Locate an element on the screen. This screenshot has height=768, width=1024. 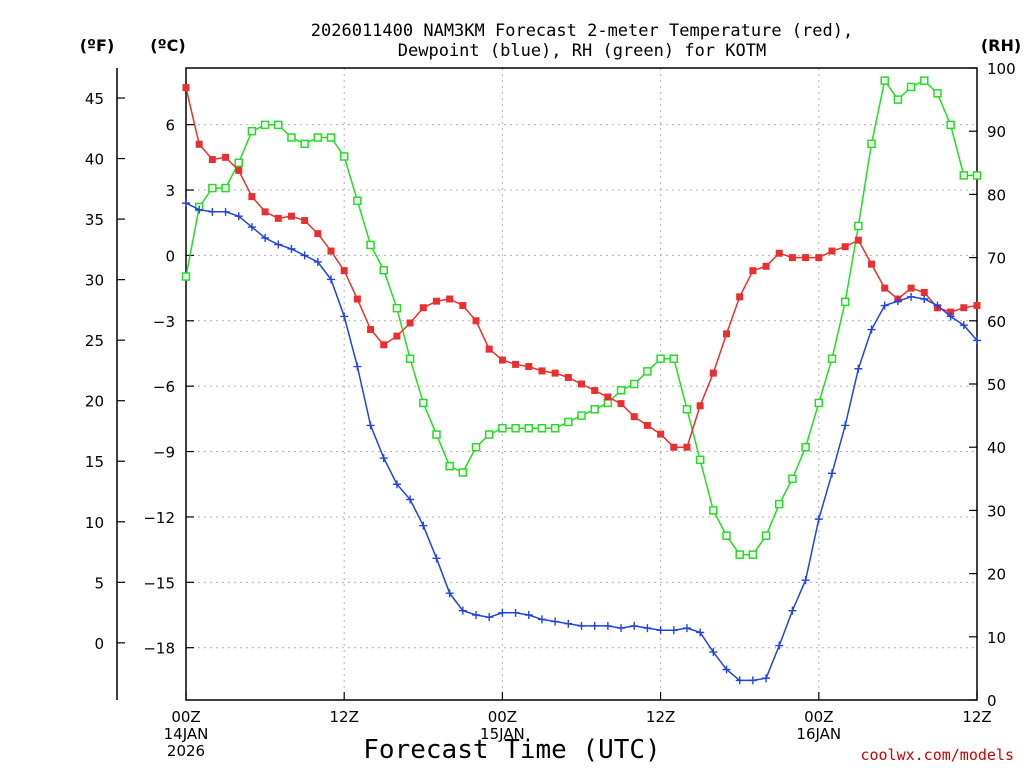
c-tick-label: 0 is located at coordinates (170, 256).